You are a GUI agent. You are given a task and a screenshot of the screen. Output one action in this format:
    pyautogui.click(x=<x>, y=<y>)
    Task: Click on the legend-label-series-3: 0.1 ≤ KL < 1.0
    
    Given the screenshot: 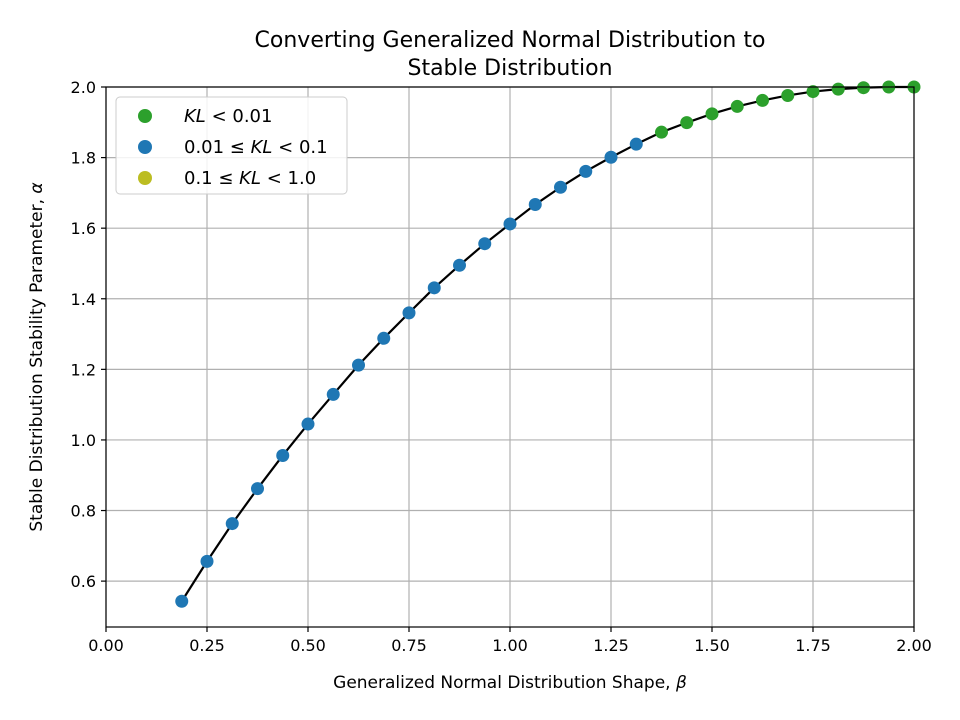 What is the action you would take?
    pyautogui.click(x=250, y=178)
    